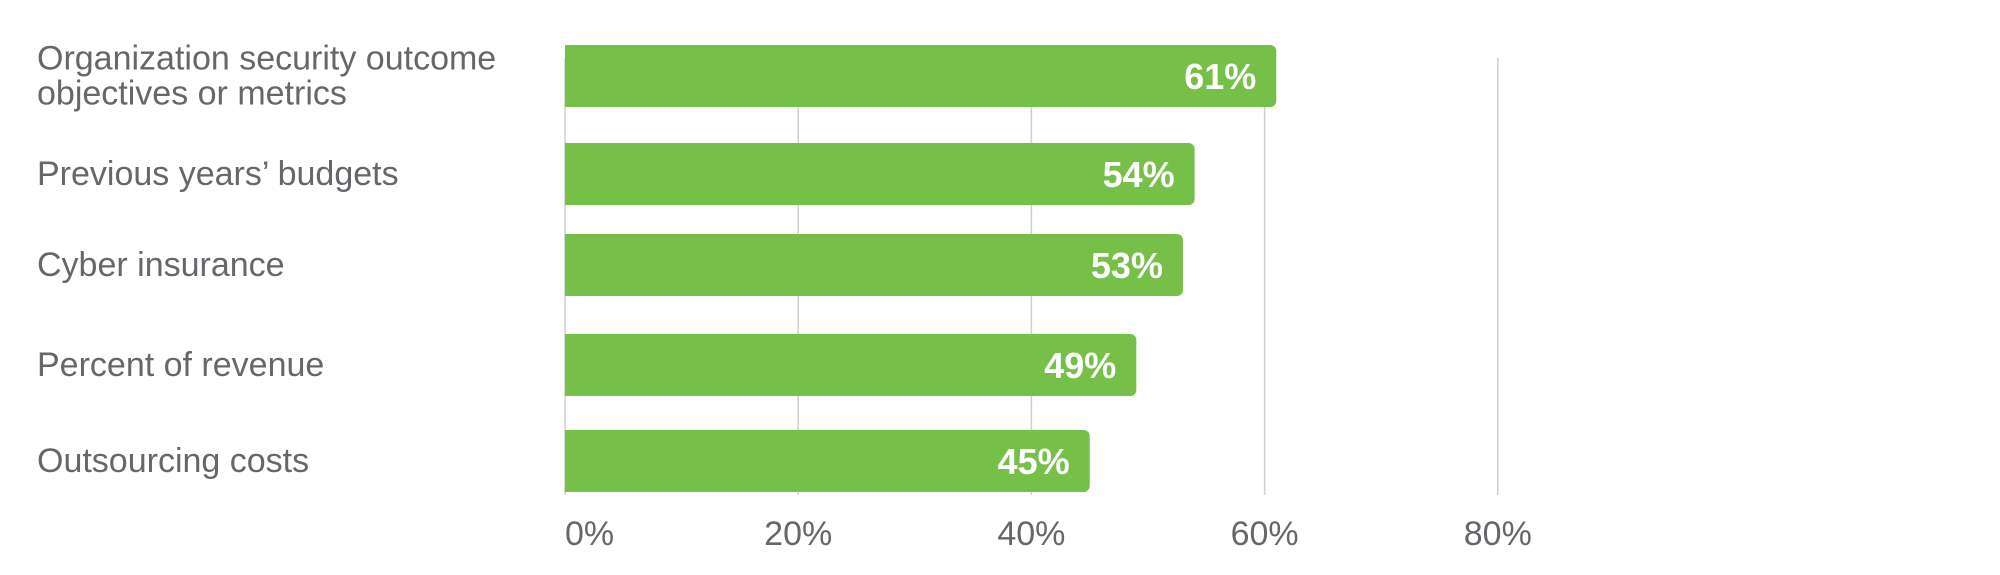 The height and width of the screenshot is (575, 2000). What do you see at coordinates (589, 534) in the screenshot?
I see `x-tick-label: 0%` at bounding box center [589, 534].